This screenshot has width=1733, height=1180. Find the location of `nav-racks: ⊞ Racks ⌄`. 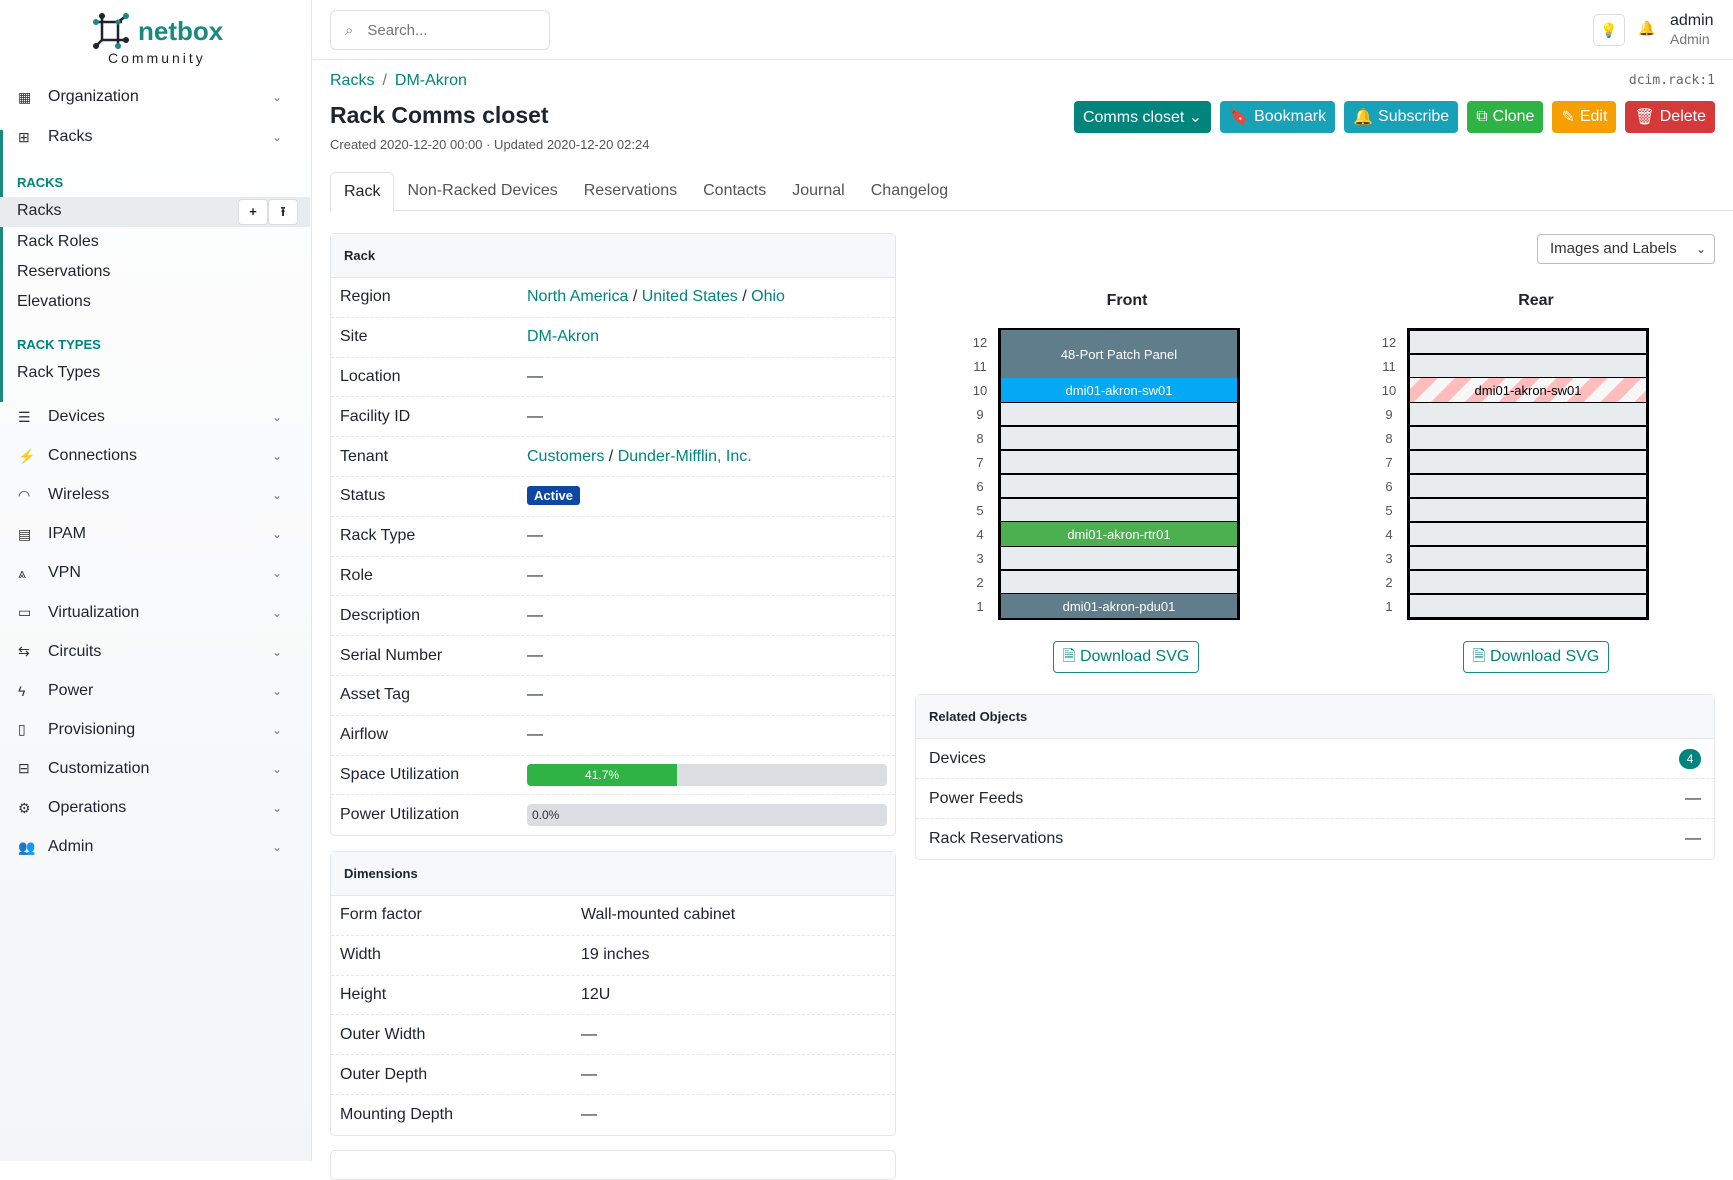

nav-racks: ⊞ Racks ⌄ is located at coordinates (156, 137).